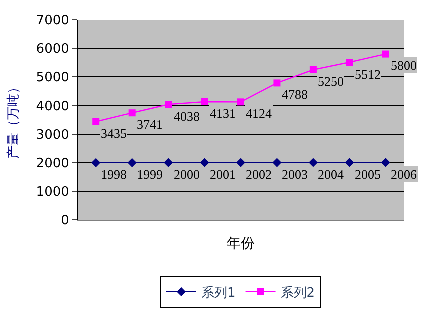 This screenshot has height=320, width=429. What do you see at coordinates (114, 133) in the screenshot?
I see `data-label: 3435` at bounding box center [114, 133].